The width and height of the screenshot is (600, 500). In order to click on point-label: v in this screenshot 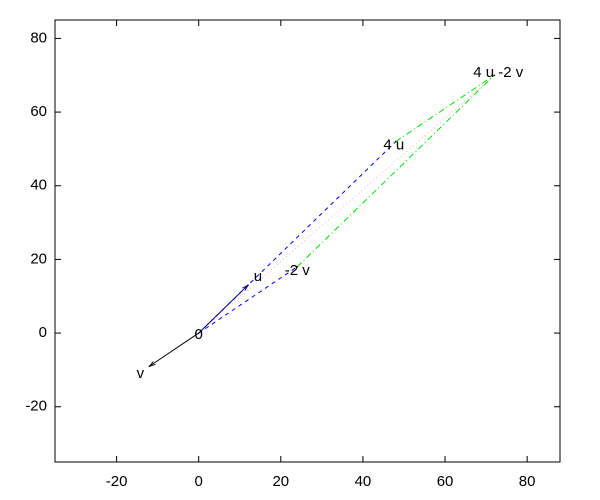, I will do `click(141, 373)`.